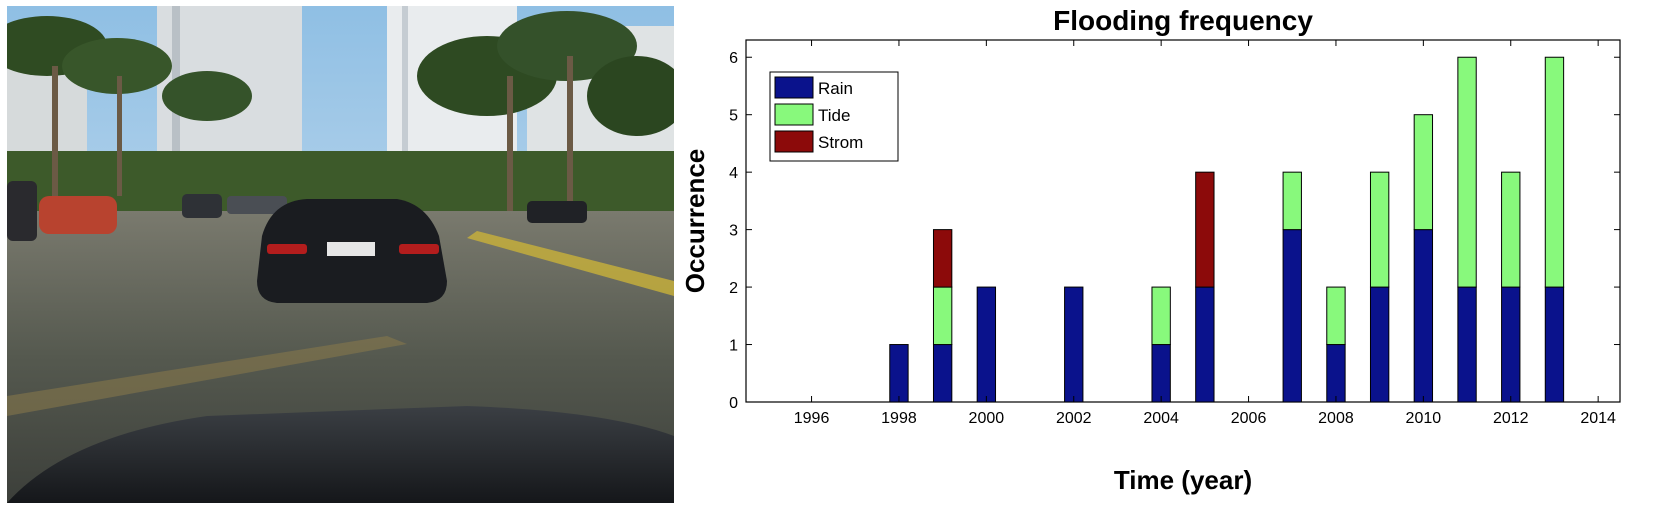 Image resolution: width=1672 pixels, height=510 pixels. I want to click on y-tick-label: 2, so click(733, 288).